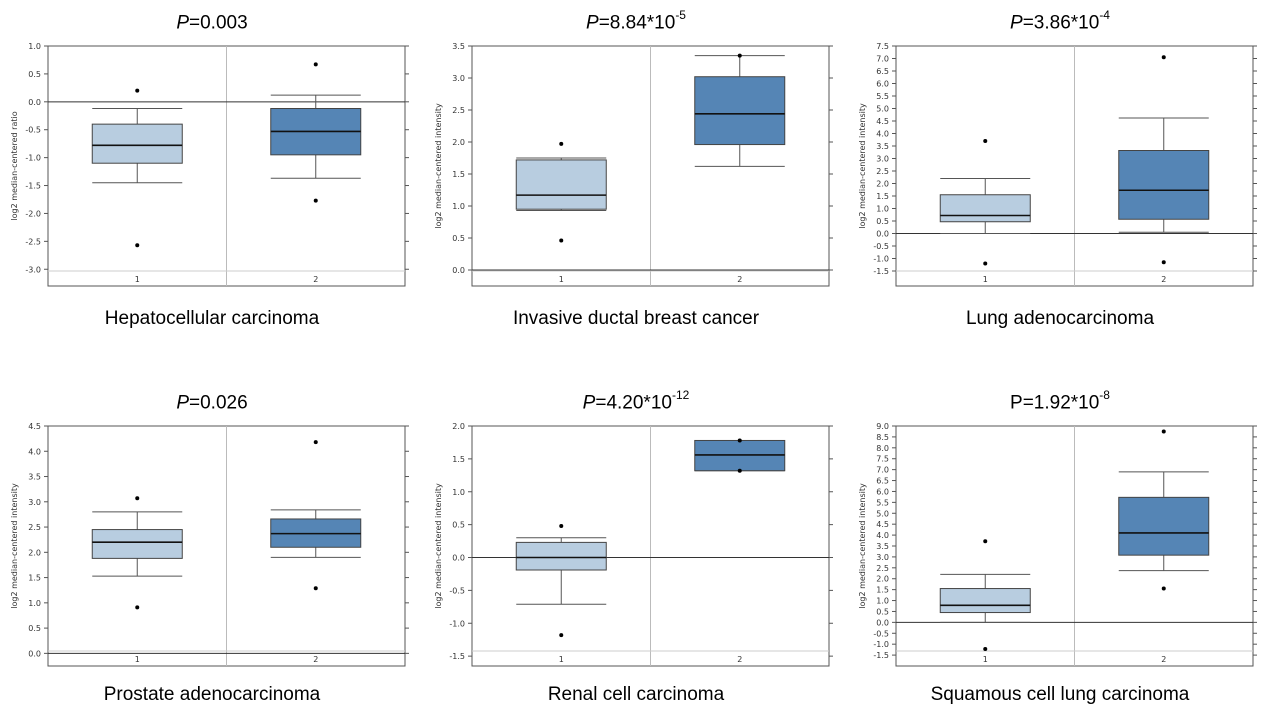  I want to click on y-tick-label: 4.0, so click(882, 535).